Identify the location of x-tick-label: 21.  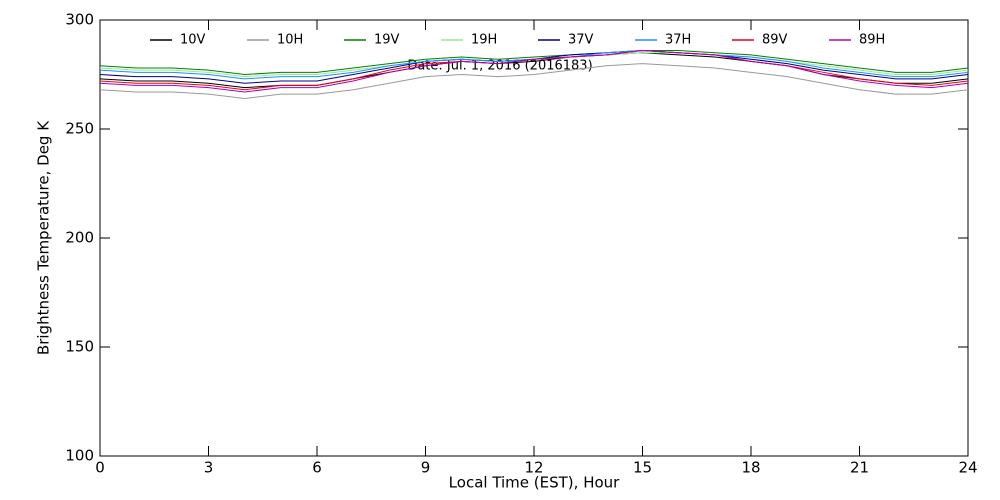
(859, 468).